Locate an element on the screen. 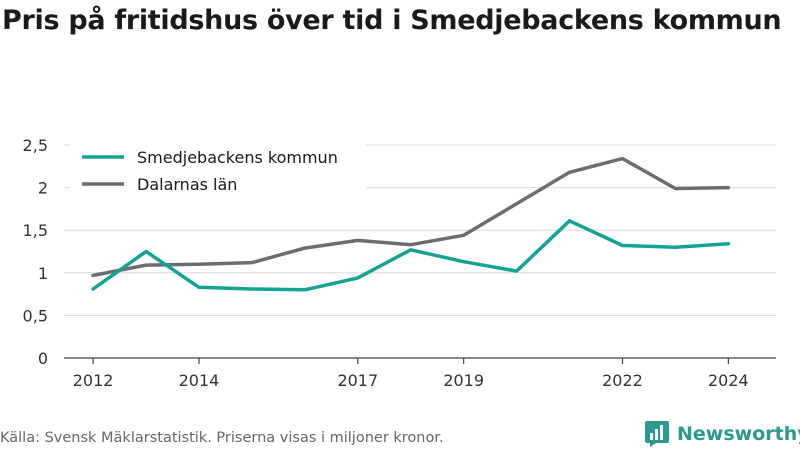 This screenshot has width=800, height=450. x-tick-label: 2017 is located at coordinates (357, 380).